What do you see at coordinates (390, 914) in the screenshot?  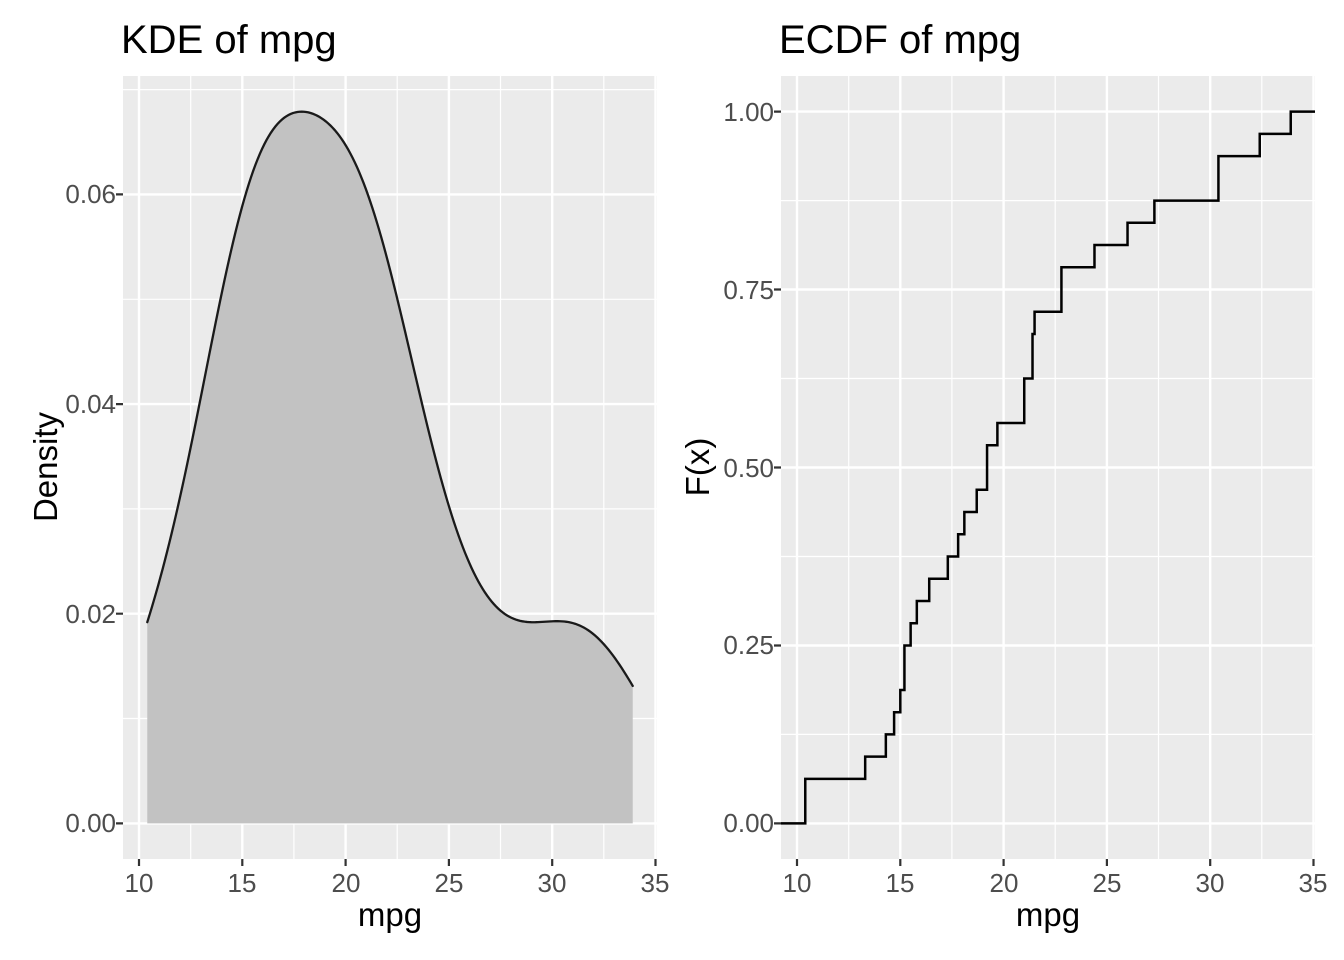 I see `kde-xaxis-title: mpg` at bounding box center [390, 914].